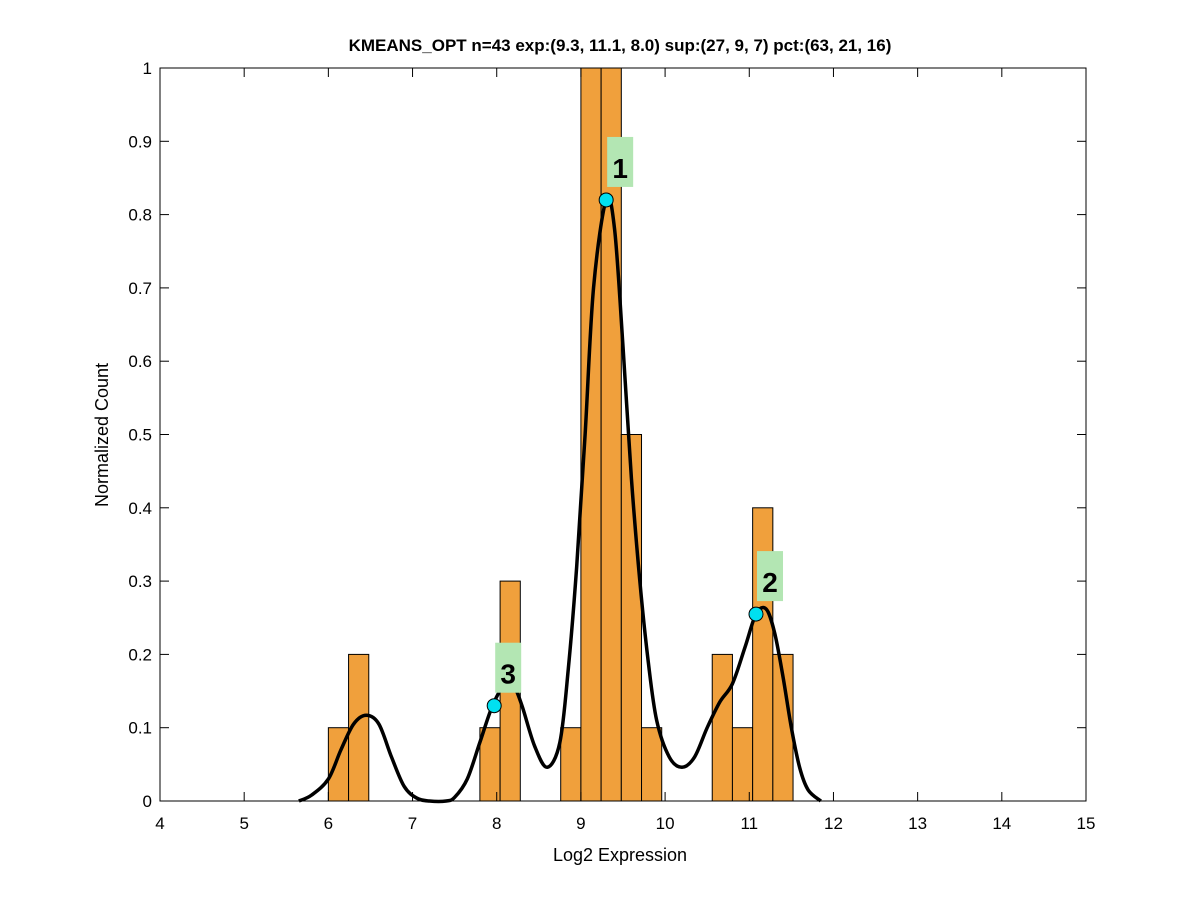 This screenshot has width=1200, height=900. What do you see at coordinates (412, 823) in the screenshot?
I see `x-tick-label-3: 7` at bounding box center [412, 823].